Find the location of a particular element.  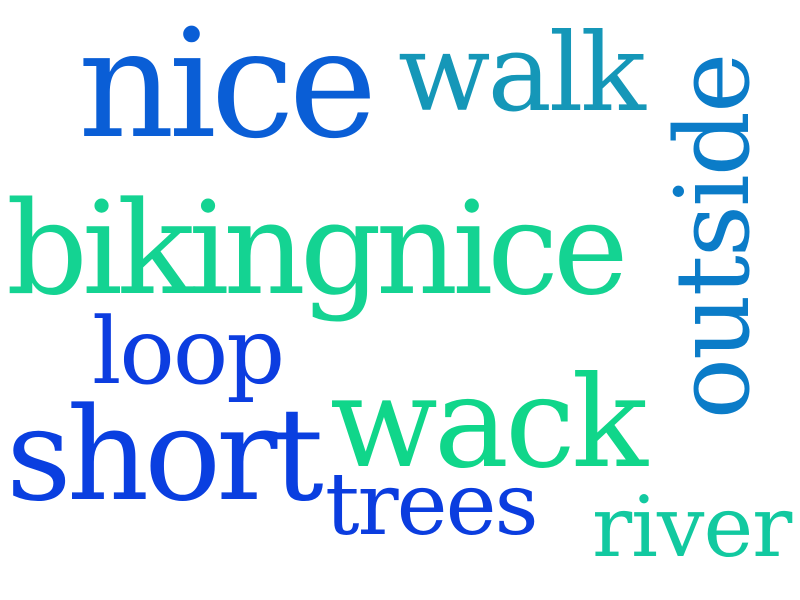

word-trees: trees is located at coordinates (432, 505).